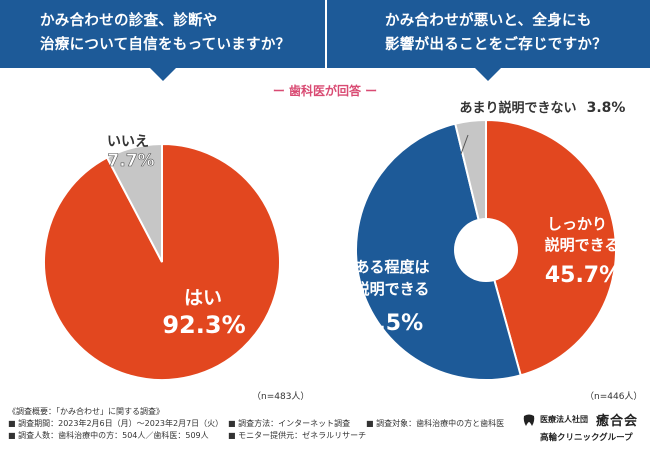 The image size is (650, 450). I want to click on right-header-pointer, so click(488, 74).